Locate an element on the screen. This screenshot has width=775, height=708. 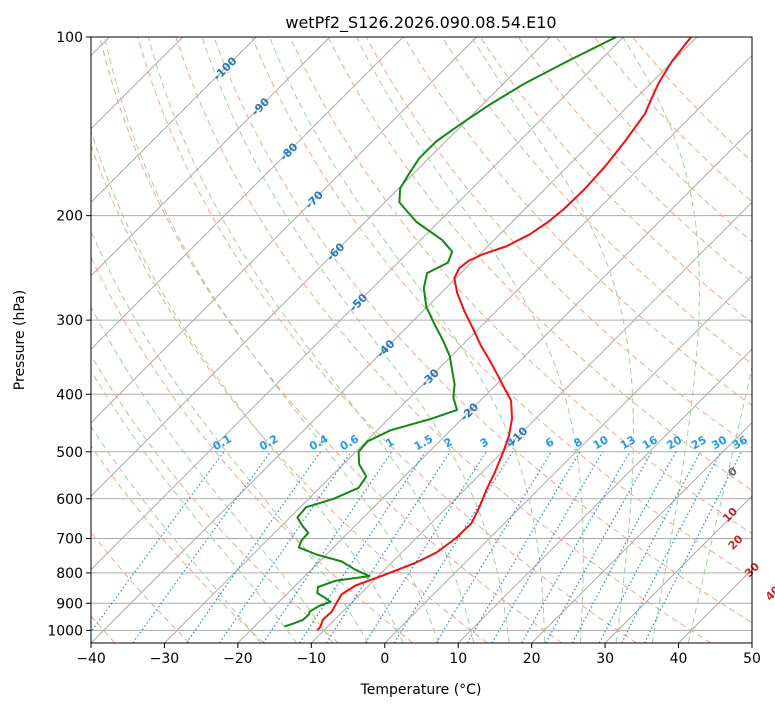
x-tick-label: −40 is located at coordinates (91, 659).